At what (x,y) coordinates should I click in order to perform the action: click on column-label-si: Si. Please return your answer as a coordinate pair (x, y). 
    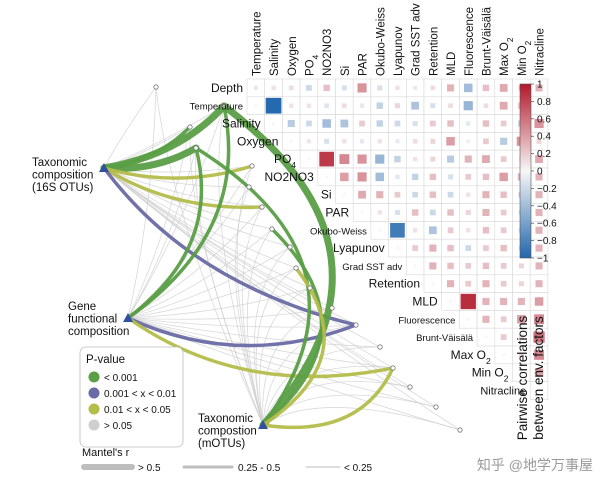
    Looking at the image, I should click on (346, 71).